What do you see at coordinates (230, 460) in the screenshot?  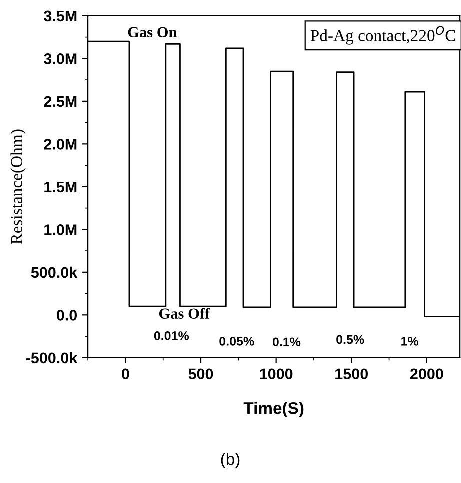 I see `text: (b)` at bounding box center [230, 460].